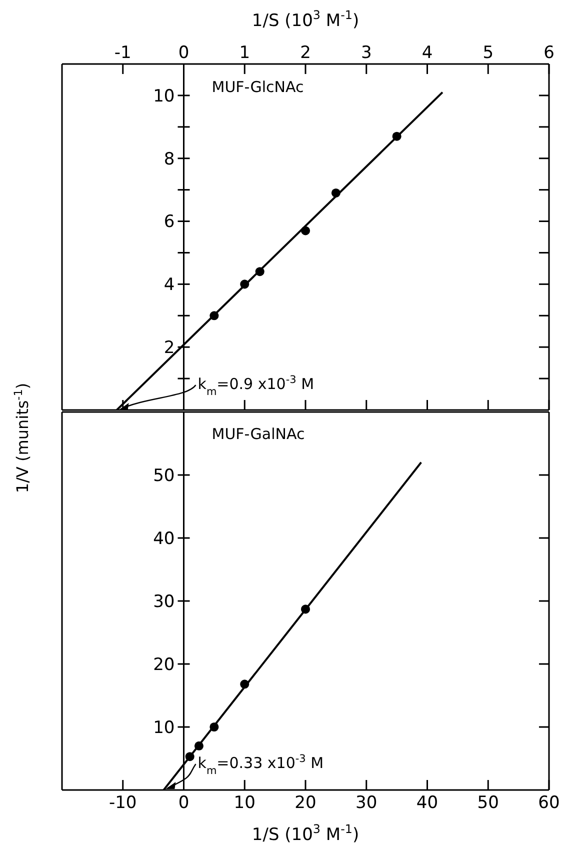 The height and width of the screenshot is (860, 581). I want to click on y-tick-label: 2, so click(169, 348).